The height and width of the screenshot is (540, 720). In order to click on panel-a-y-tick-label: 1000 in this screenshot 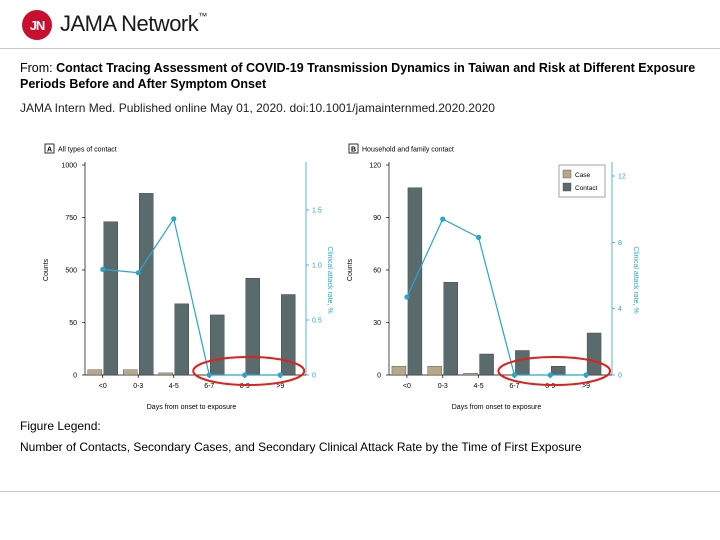, I will do `click(69, 166)`.